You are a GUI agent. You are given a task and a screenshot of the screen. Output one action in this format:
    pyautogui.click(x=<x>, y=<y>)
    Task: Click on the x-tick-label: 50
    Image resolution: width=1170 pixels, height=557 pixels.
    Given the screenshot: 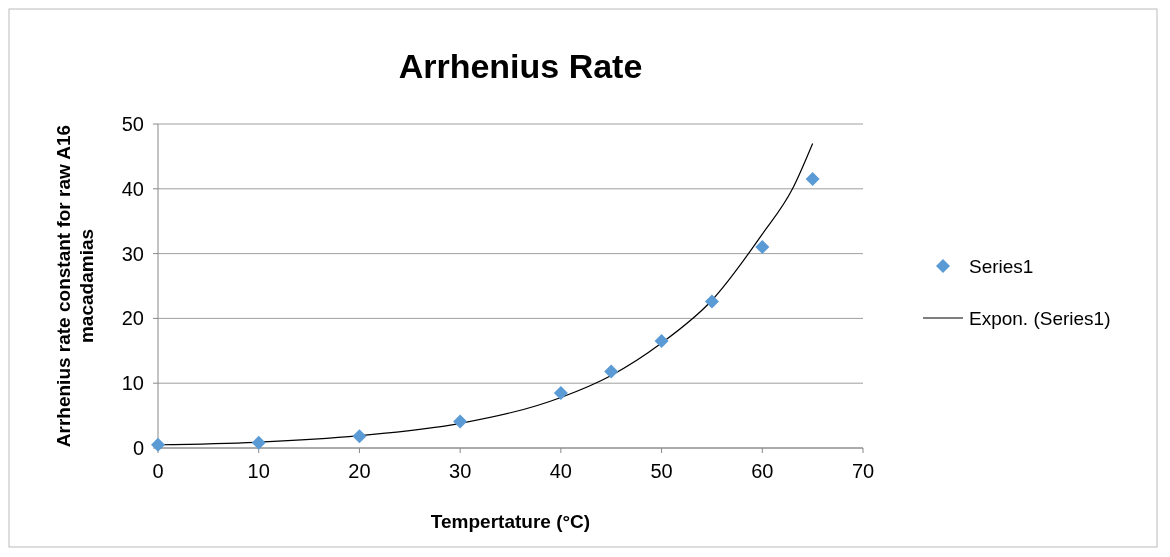 What is the action you would take?
    pyautogui.click(x=661, y=471)
    